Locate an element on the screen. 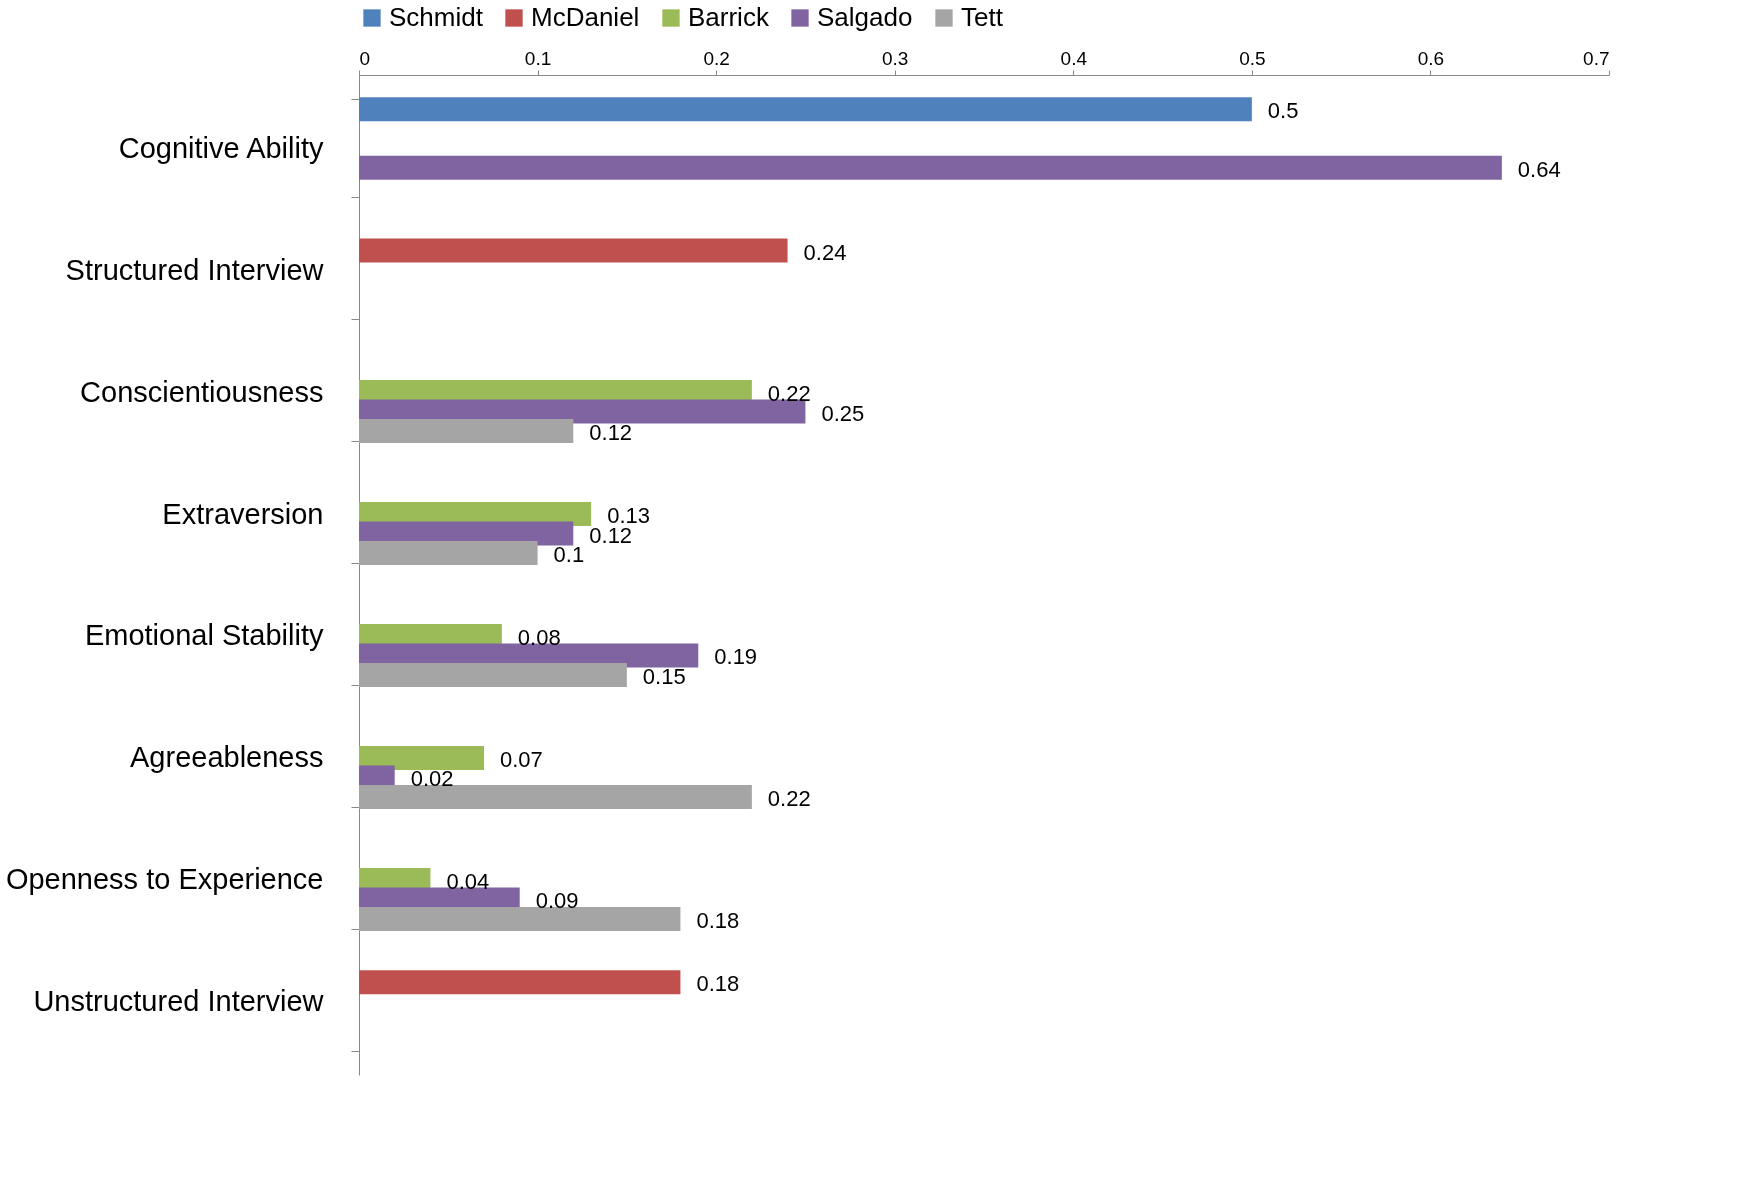 The image size is (1754, 1189). legend-label: Salgado is located at coordinates (865, 17).